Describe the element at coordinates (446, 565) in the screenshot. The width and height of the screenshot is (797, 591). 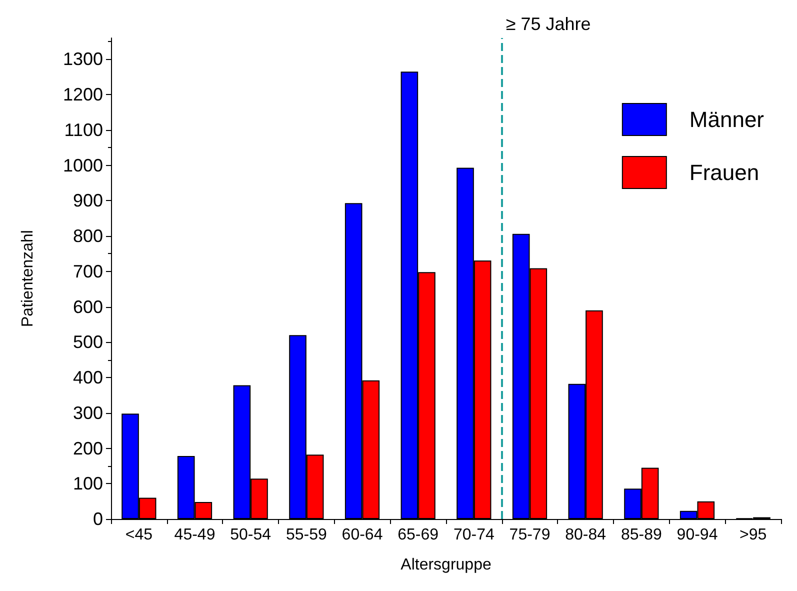
I see `x-axis-title: Altersgruppe` at that location.